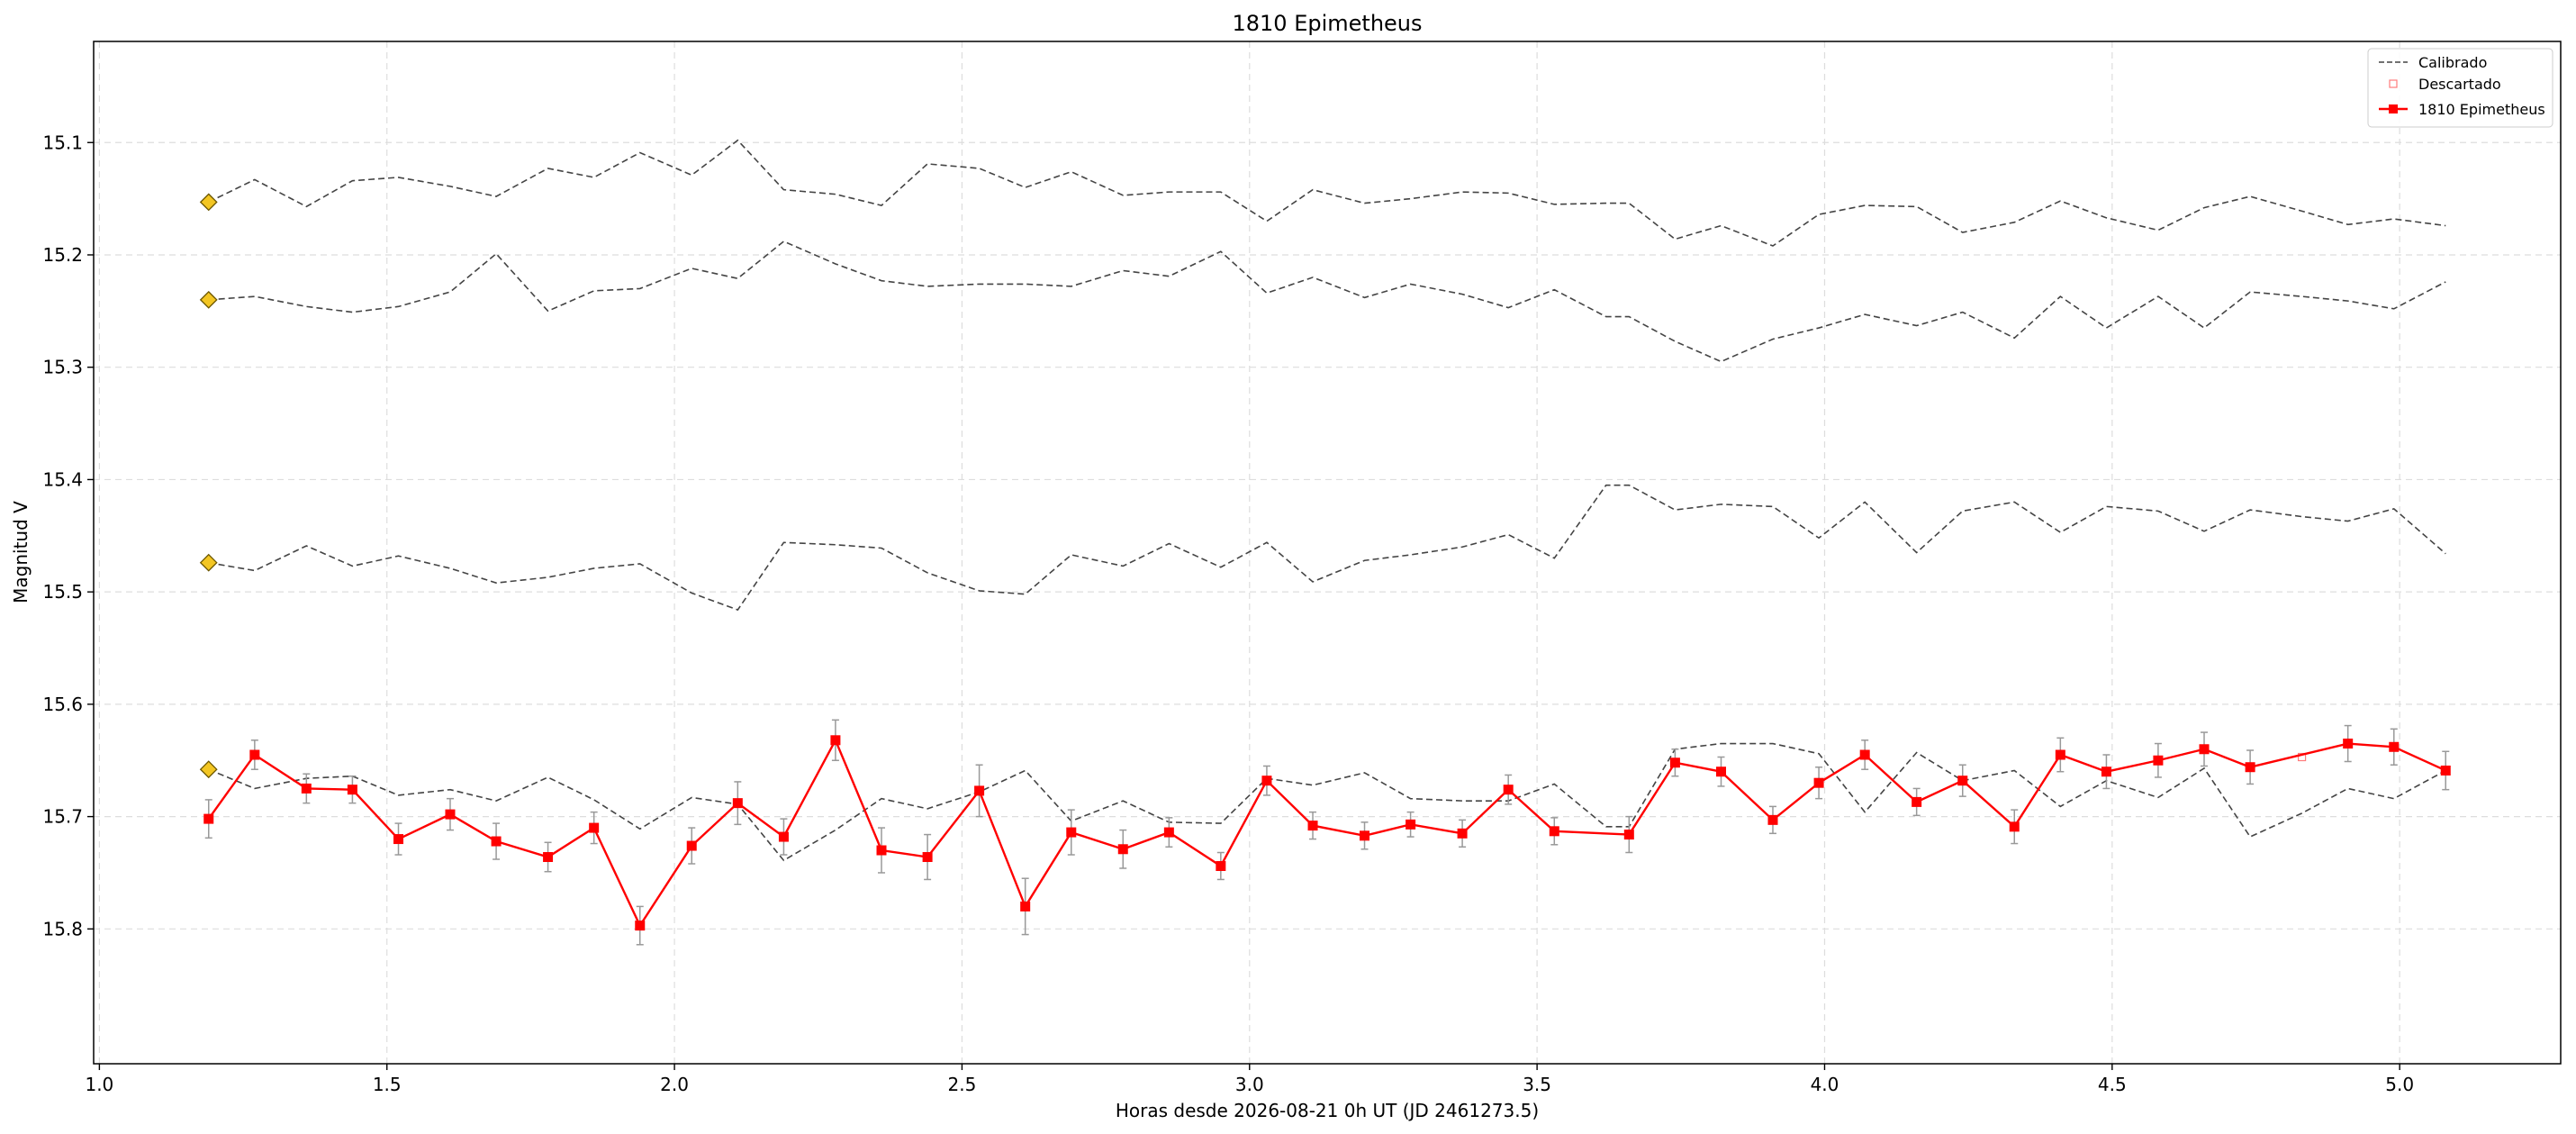 The image size is (2576, 1134). What do you see at coordinates (1825, 1084) in the screenshot?
I see `x-tick-label: 4.0` at bounding box center [1825, 1084].